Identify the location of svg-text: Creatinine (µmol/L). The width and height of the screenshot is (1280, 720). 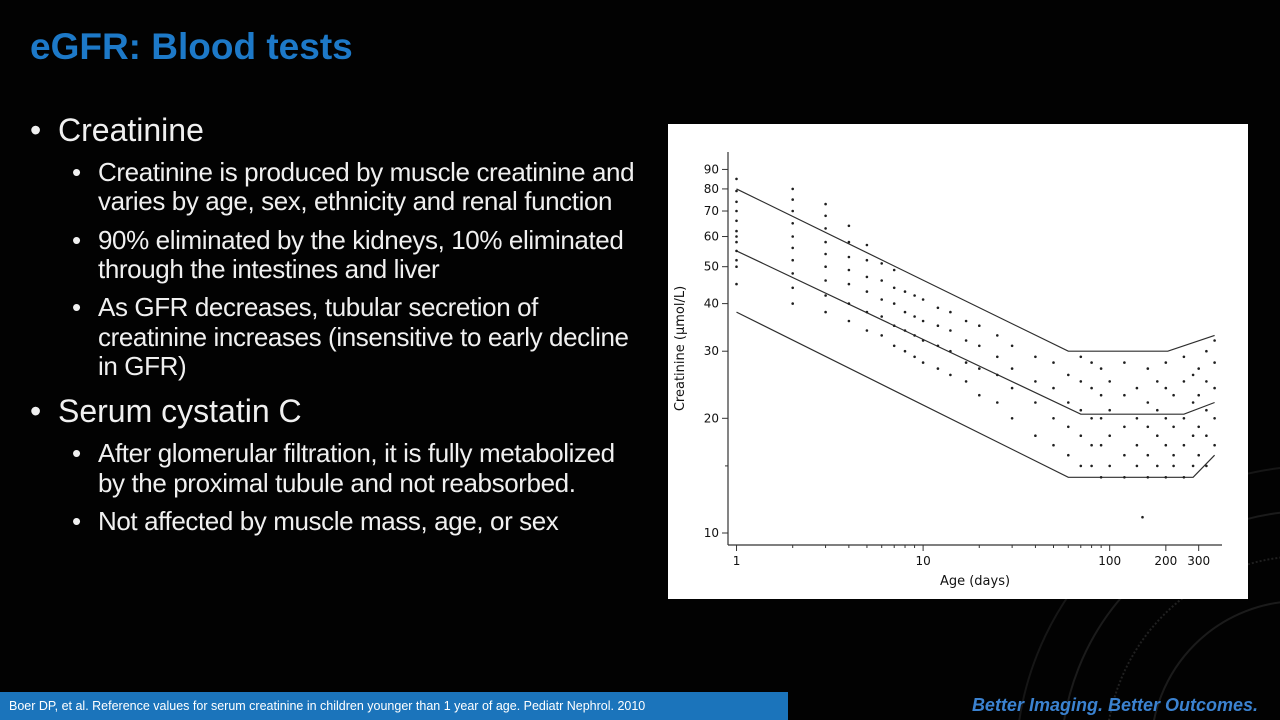
(680, 348).